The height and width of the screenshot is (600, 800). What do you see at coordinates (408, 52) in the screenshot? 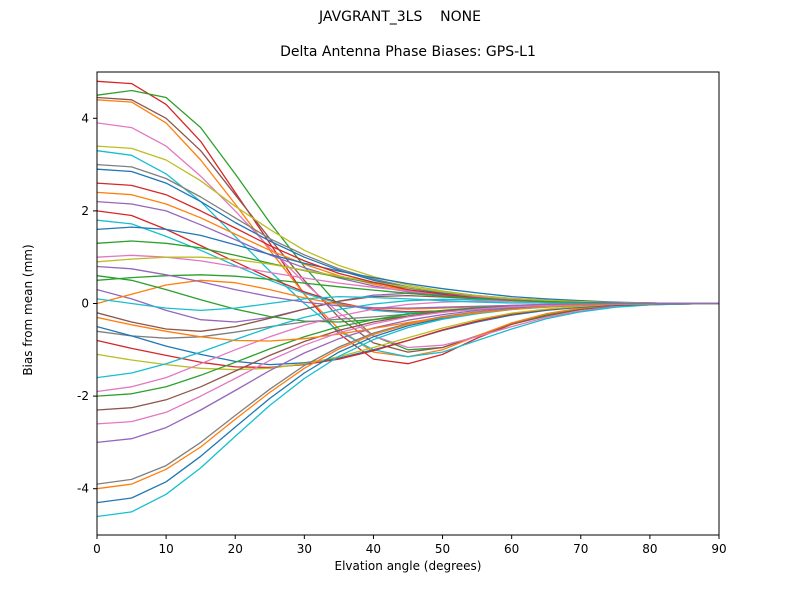
I see `axes-title: Delta Antenna Phase Biases: GPS-L1` at bounding box center [408, 52].